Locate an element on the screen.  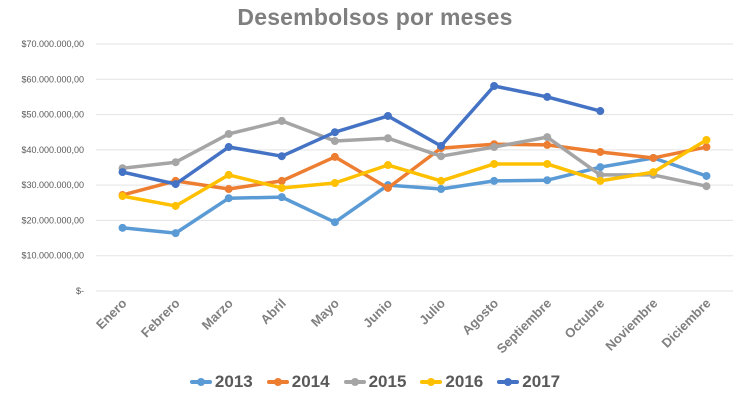
series-line-2014 is located at coordinates (414, 169).